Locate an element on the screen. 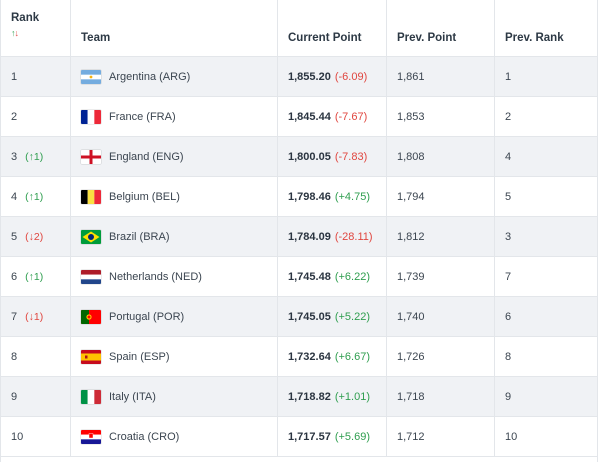  current-point-value: 1,718.82 is located at coordinates (309, 396).